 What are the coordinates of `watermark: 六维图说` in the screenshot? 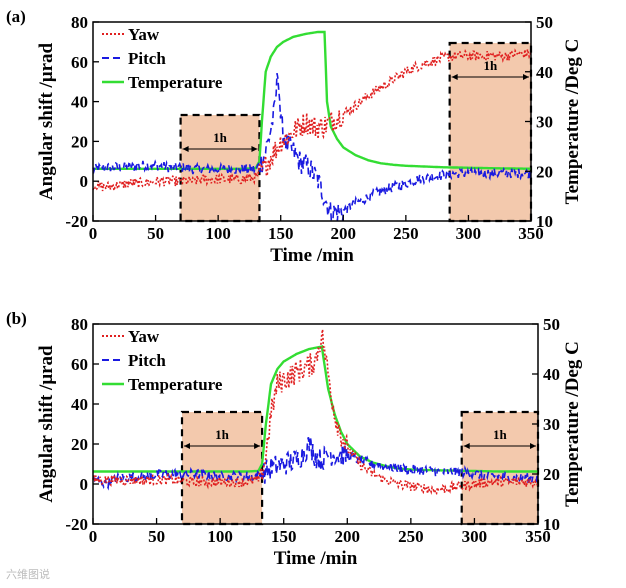 It's located at (28, 574).